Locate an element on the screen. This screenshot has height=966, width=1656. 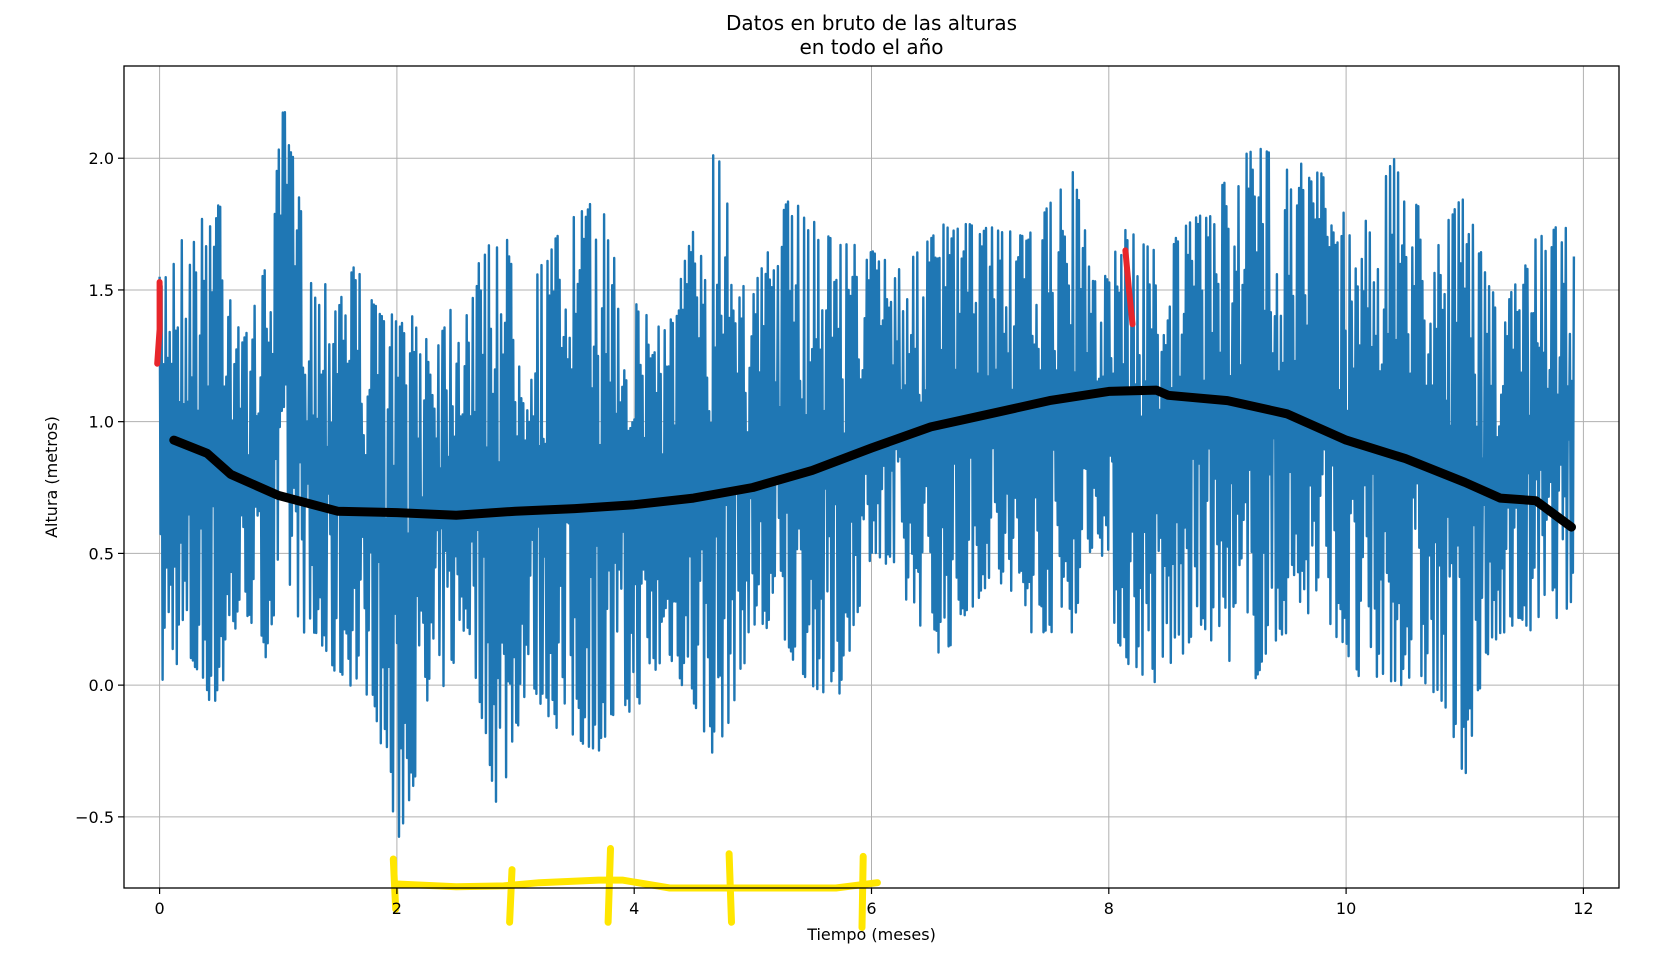
x-tick-label: 4 is located at coordinates (634, 908).